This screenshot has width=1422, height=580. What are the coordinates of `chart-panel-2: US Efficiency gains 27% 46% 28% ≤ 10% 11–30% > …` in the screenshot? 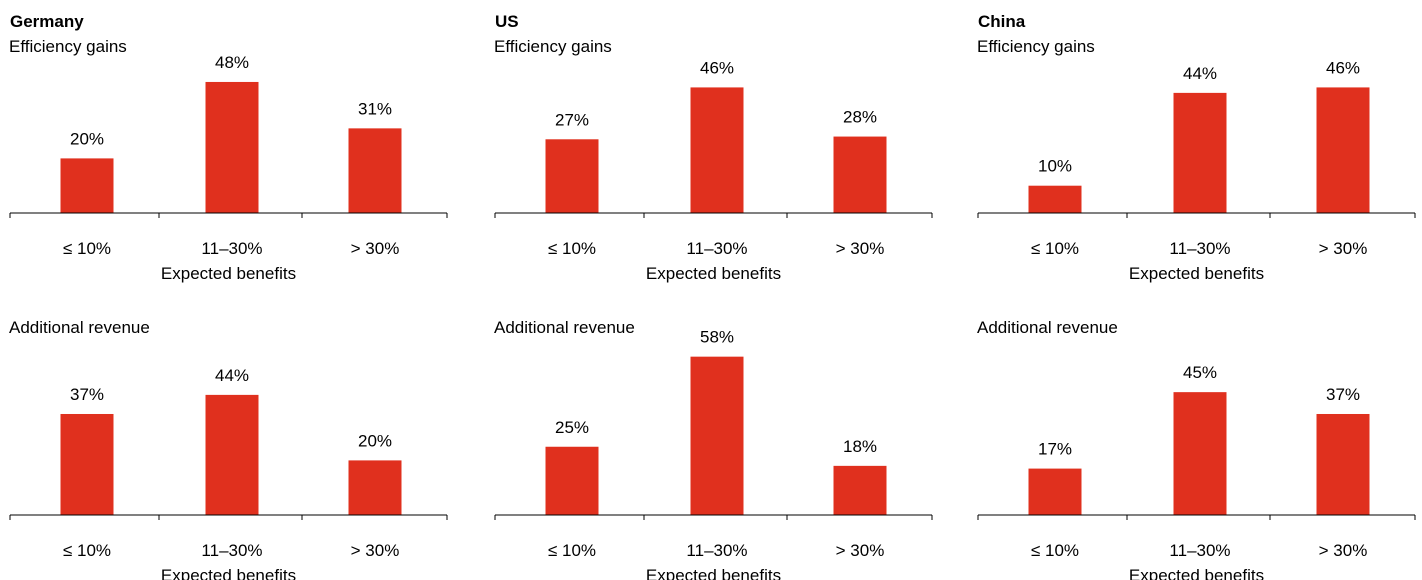 It's located at (714, 147).